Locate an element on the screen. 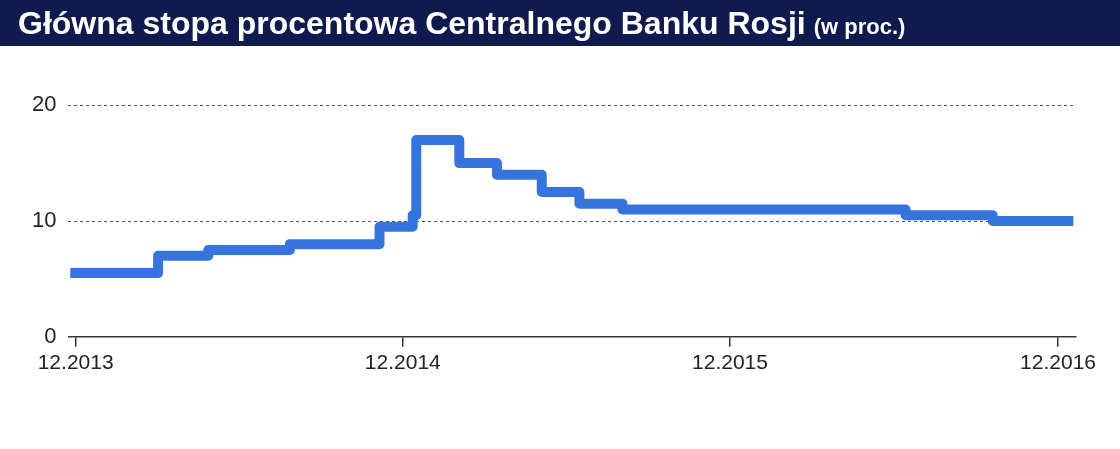 This screenshot has width=1120, height=449. x-tick-label: 12.2013 is located at coordinates (75, 362).